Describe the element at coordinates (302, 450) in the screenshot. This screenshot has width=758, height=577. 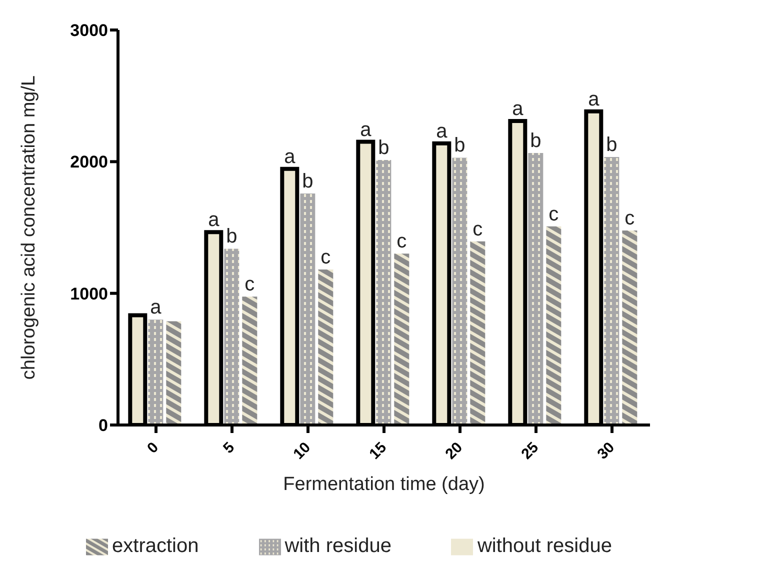
I see `x-tick-label: 10` at that location.